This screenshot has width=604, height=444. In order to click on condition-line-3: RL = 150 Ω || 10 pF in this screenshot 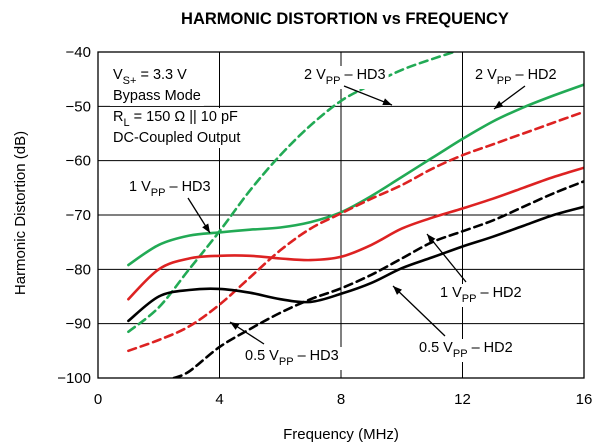, I will do `click(175, 119)`.